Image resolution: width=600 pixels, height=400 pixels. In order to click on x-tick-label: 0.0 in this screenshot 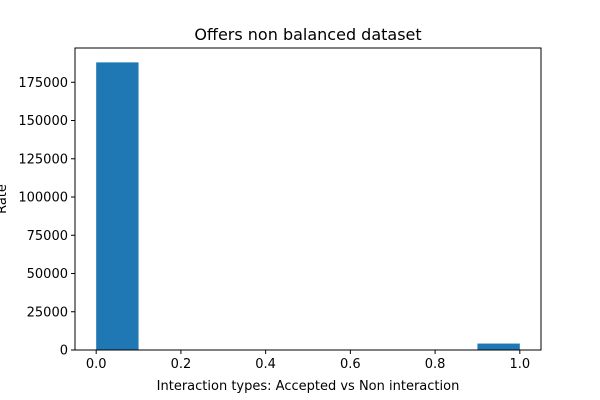, I will do `click(96, 364)`.